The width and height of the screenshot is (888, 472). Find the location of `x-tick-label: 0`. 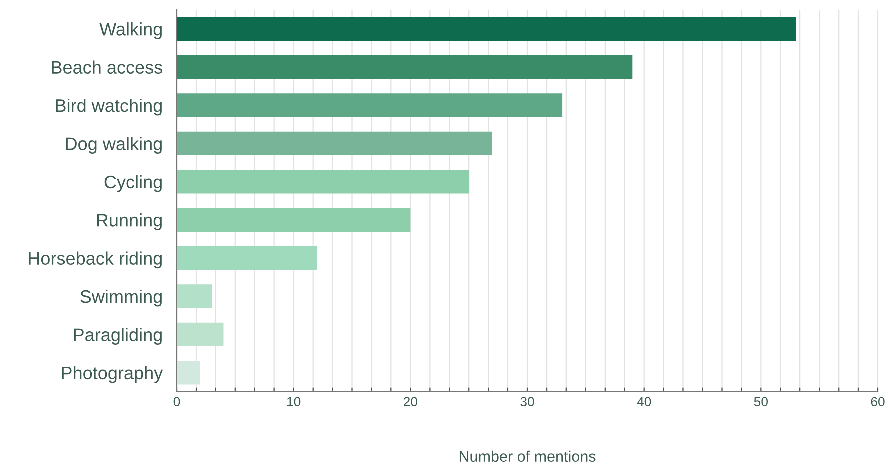

x-tick-label: 0 is located at coordinates (177, 402).